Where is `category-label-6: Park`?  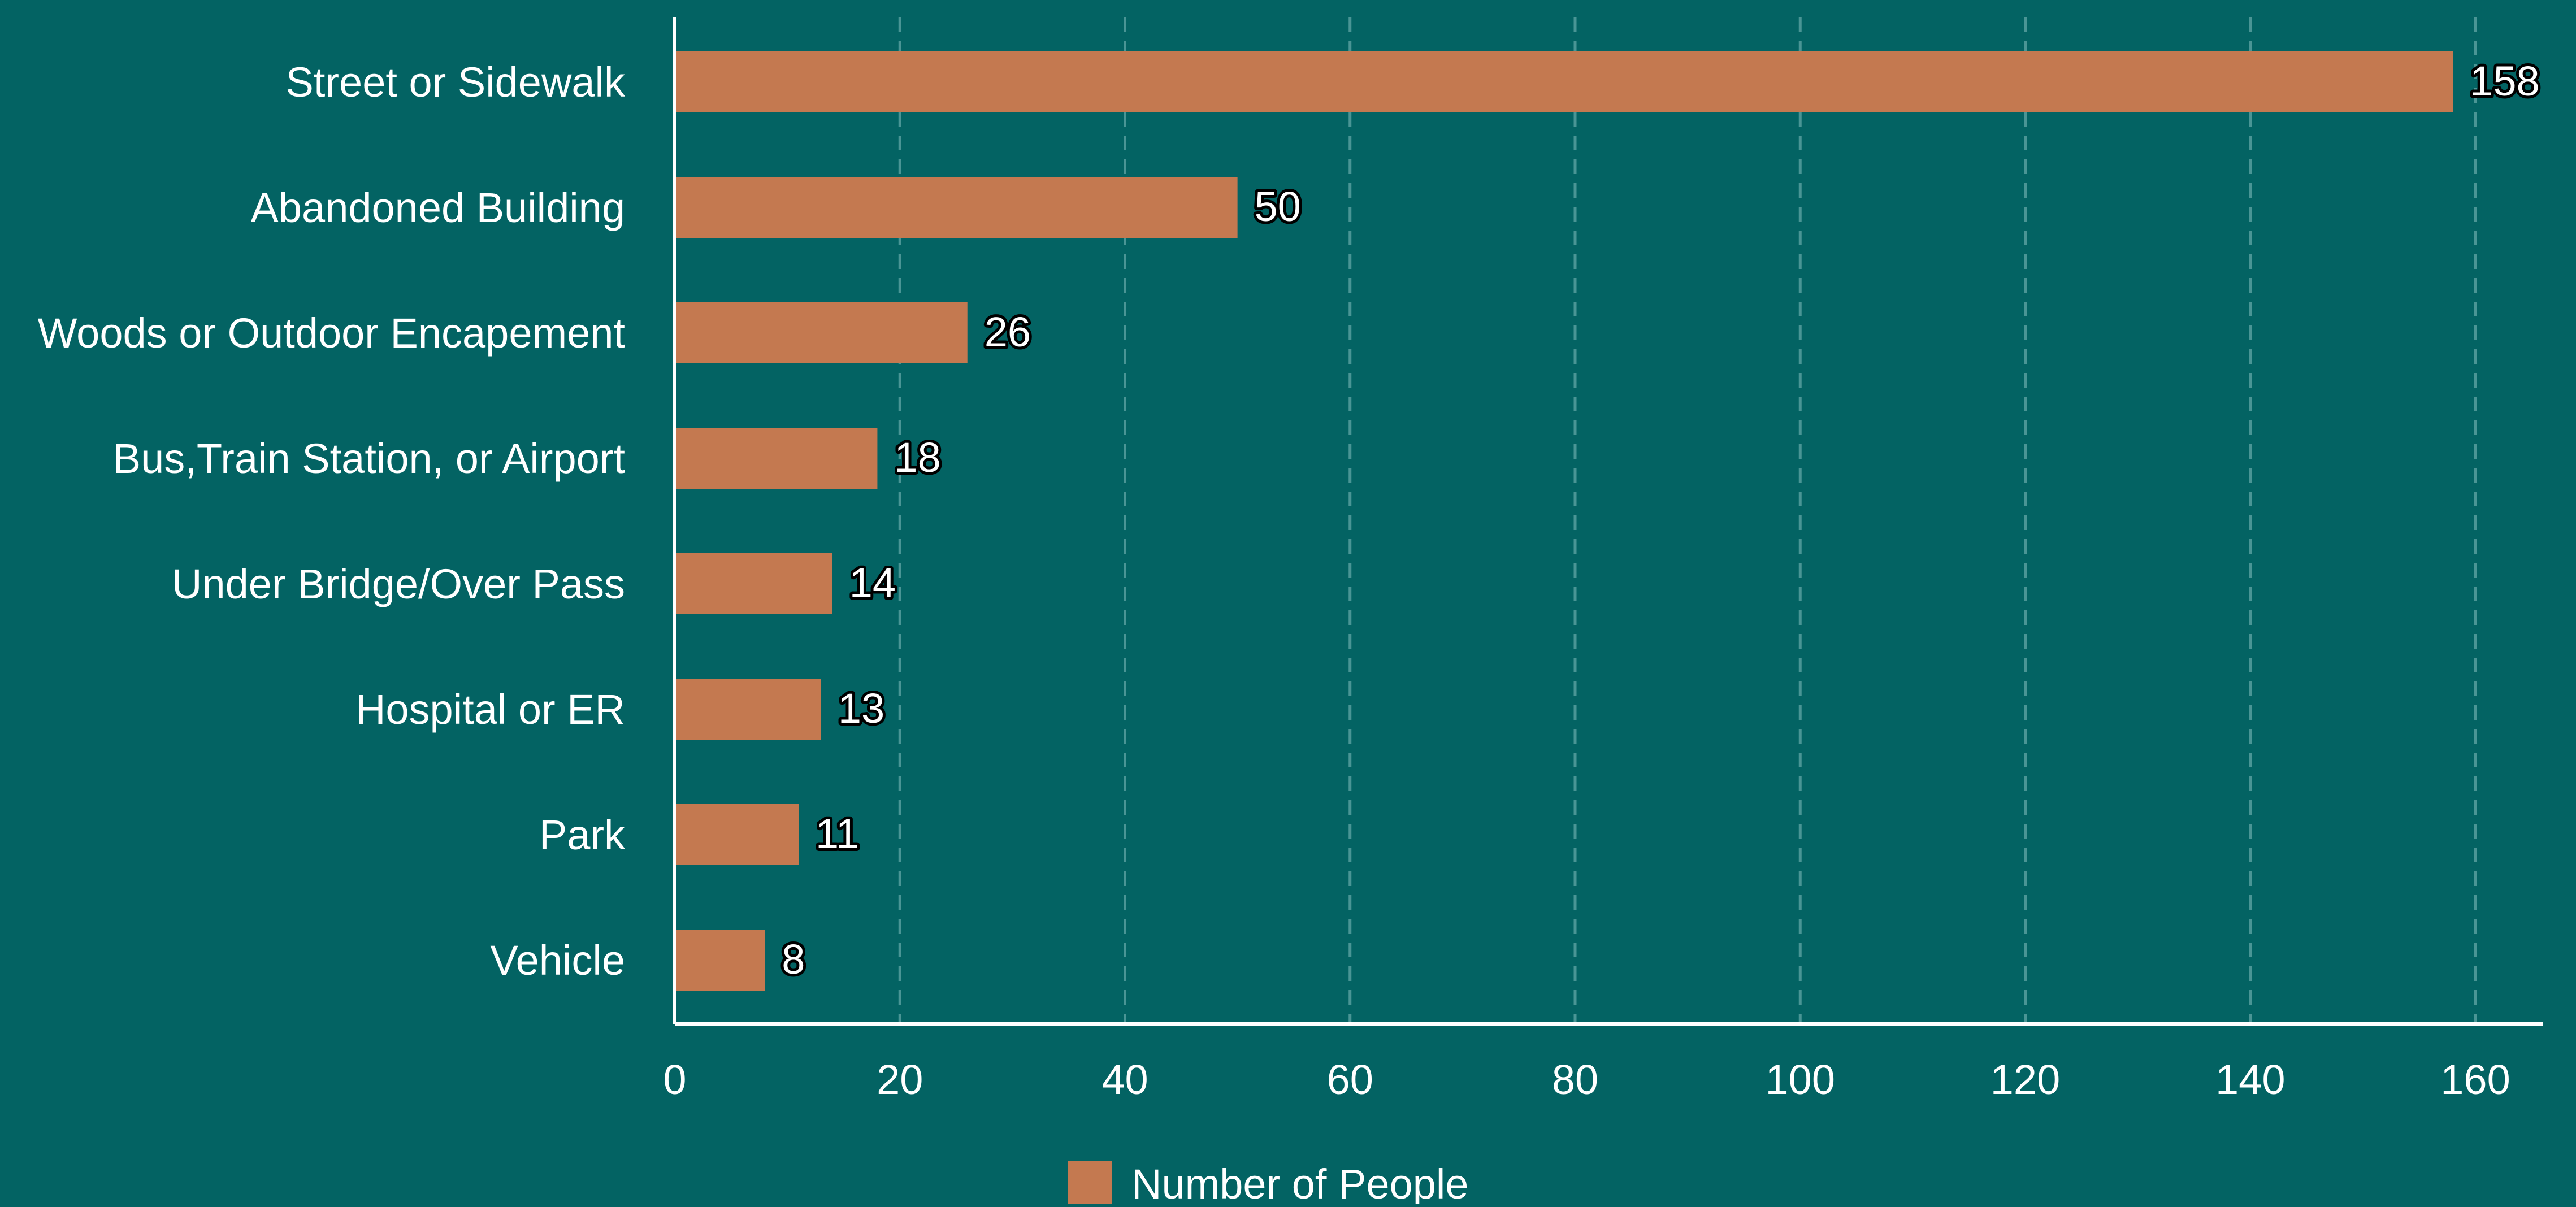
category-label-6: Park is located at coordinates (582, 834).